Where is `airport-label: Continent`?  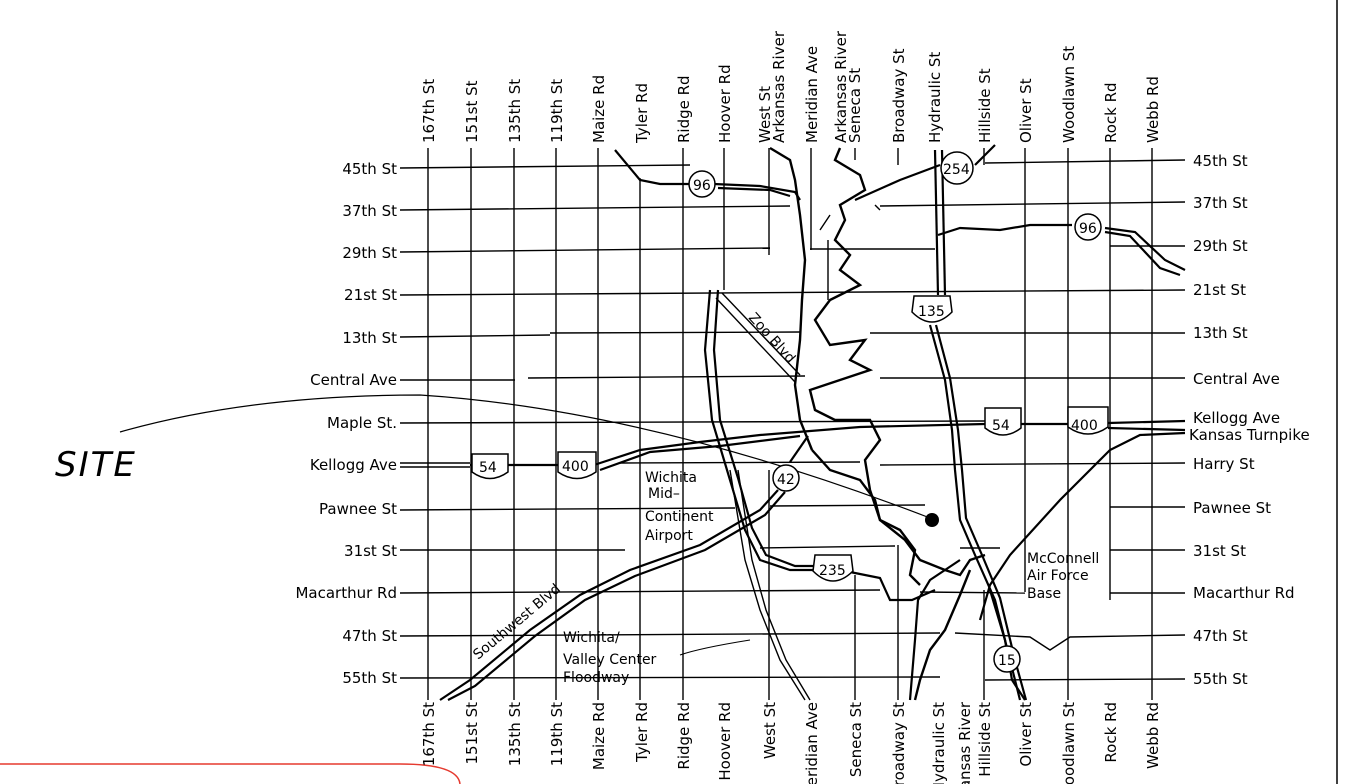 airport-label: Continent is located at coordinates (679, 517).